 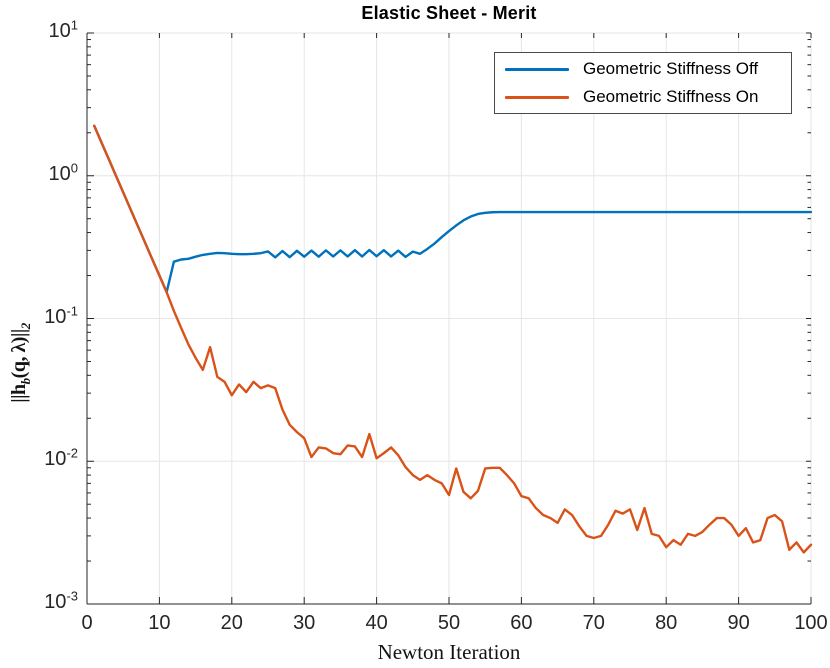 What do you see at coordinates (87, 623) in the screenshot?
I see `x-tick-label: 0` at bounding box center [87, 623].